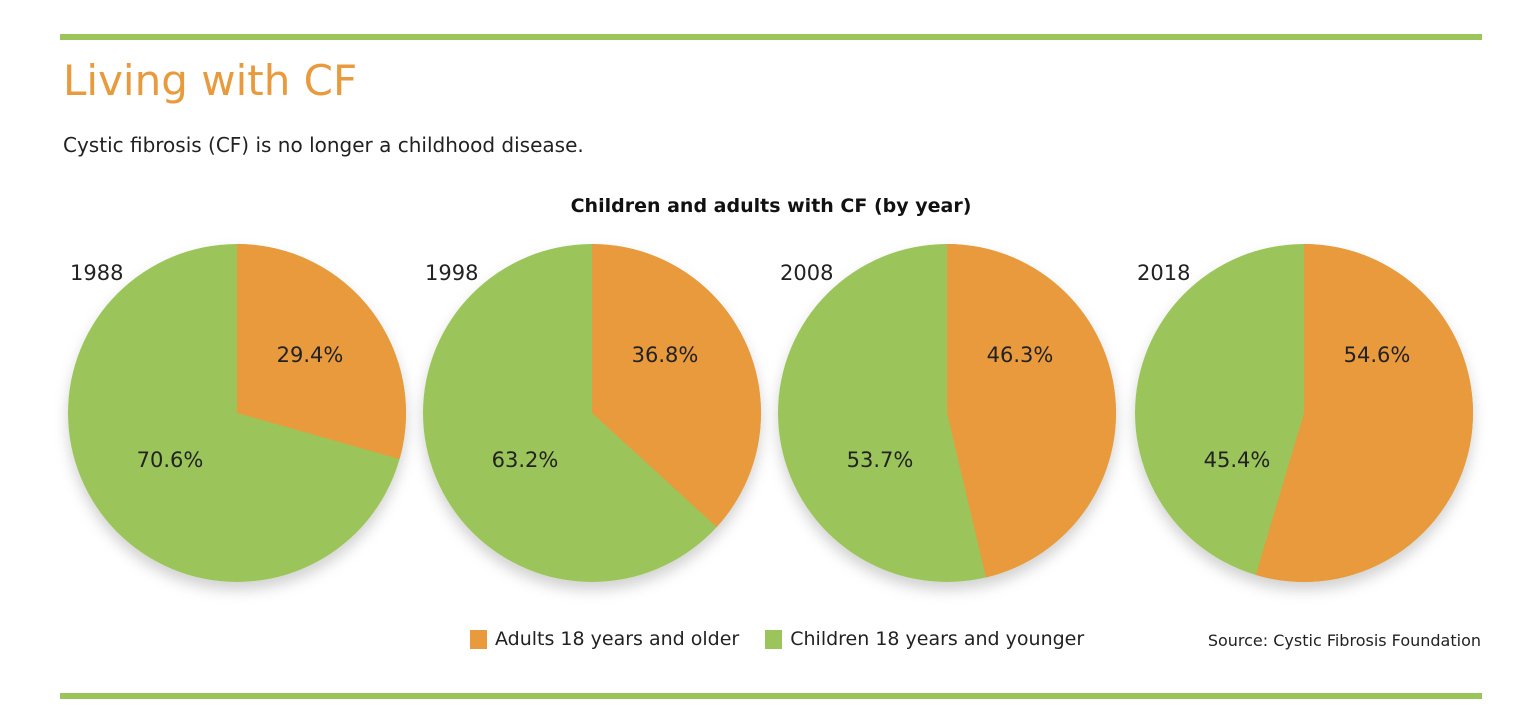 The image size is (1536, 718). Describe the element at coordinates (806, 273) in the screenshot. I see `year-label: 2008` at that location.